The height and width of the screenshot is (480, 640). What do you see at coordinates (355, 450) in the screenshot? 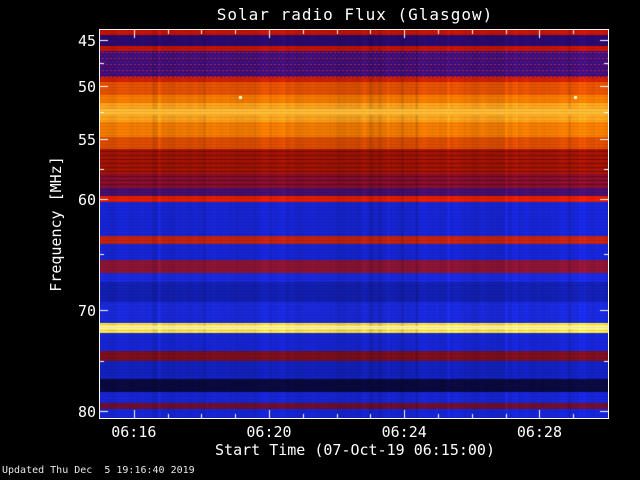
I see `x-axis-label: Start Time (07-Oct-19 06:15:00)` at bounding box center [355, 450].